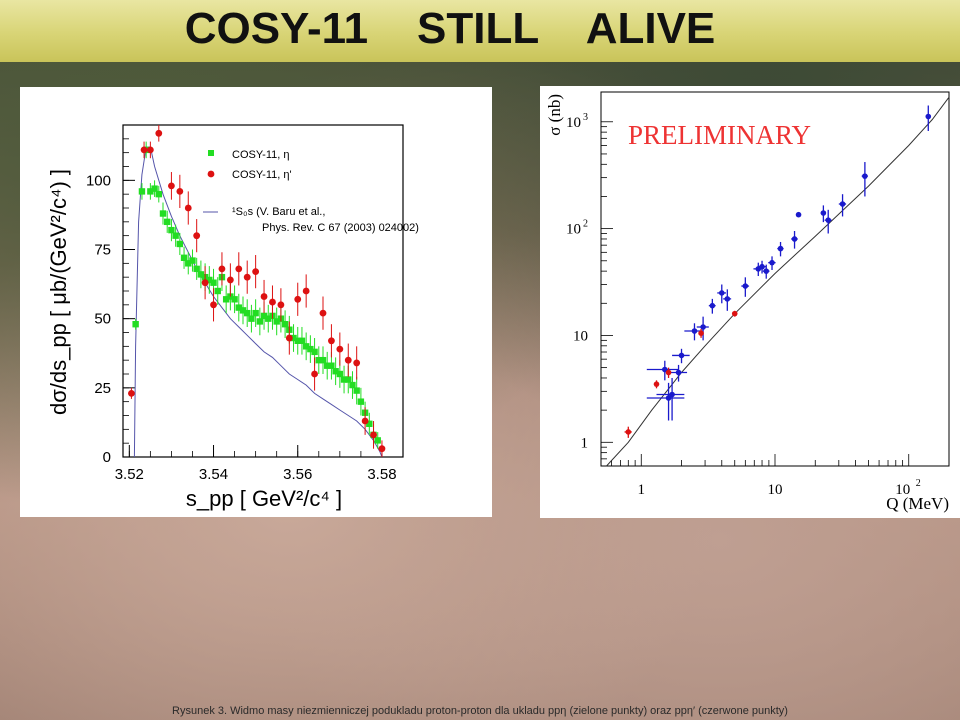 The width and height of the screenshot is (960, 720). What do you see at coordinates (918, 483) in the screenshot?
I see `x-tick-exponent: 2` at bounding box center [918, 483].